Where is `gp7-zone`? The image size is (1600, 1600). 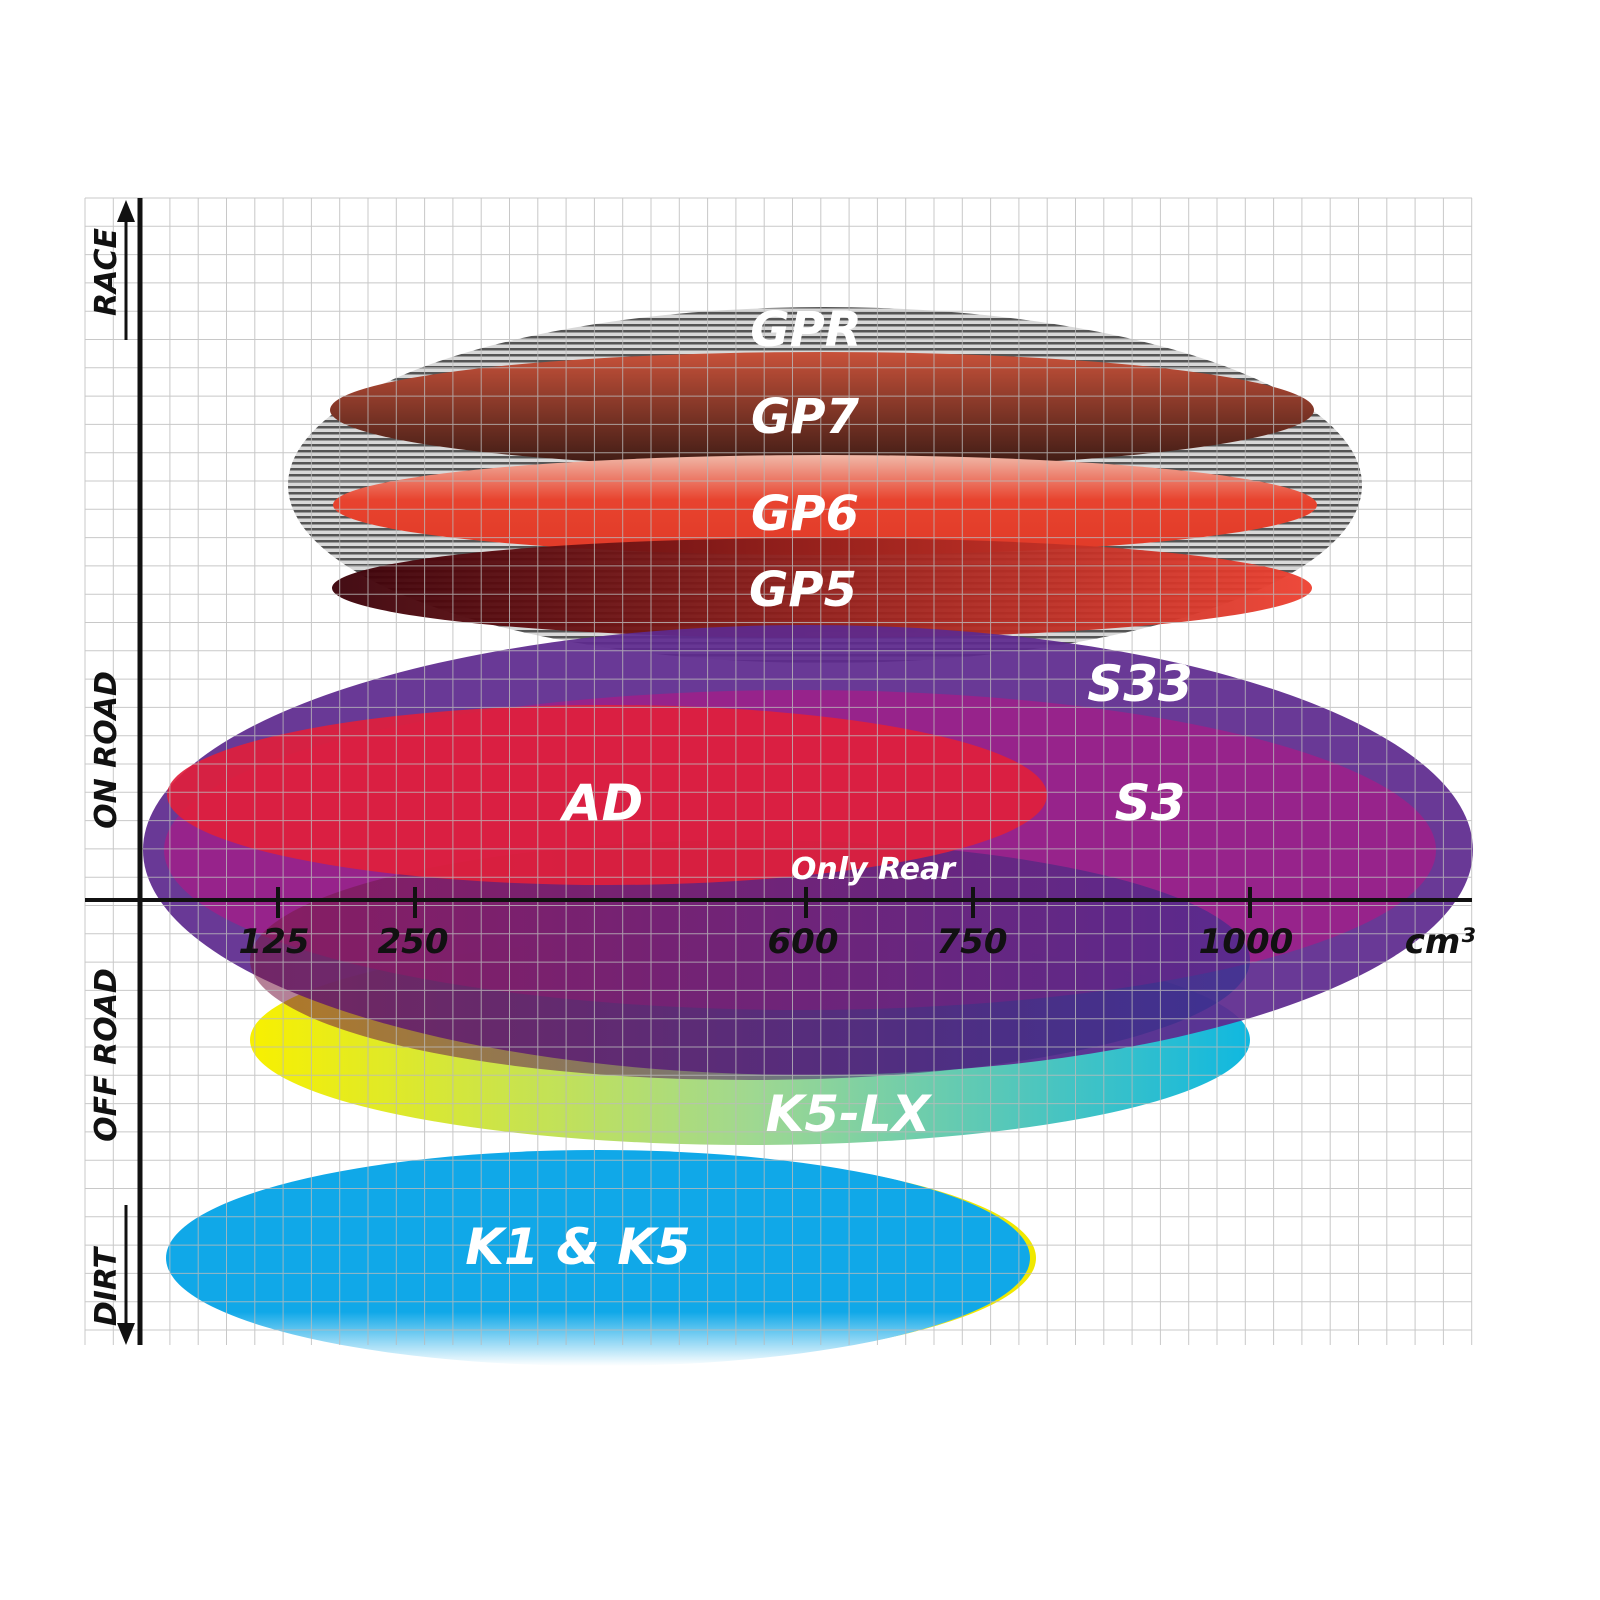
gp7-zone is located at coordinates (822, 410).